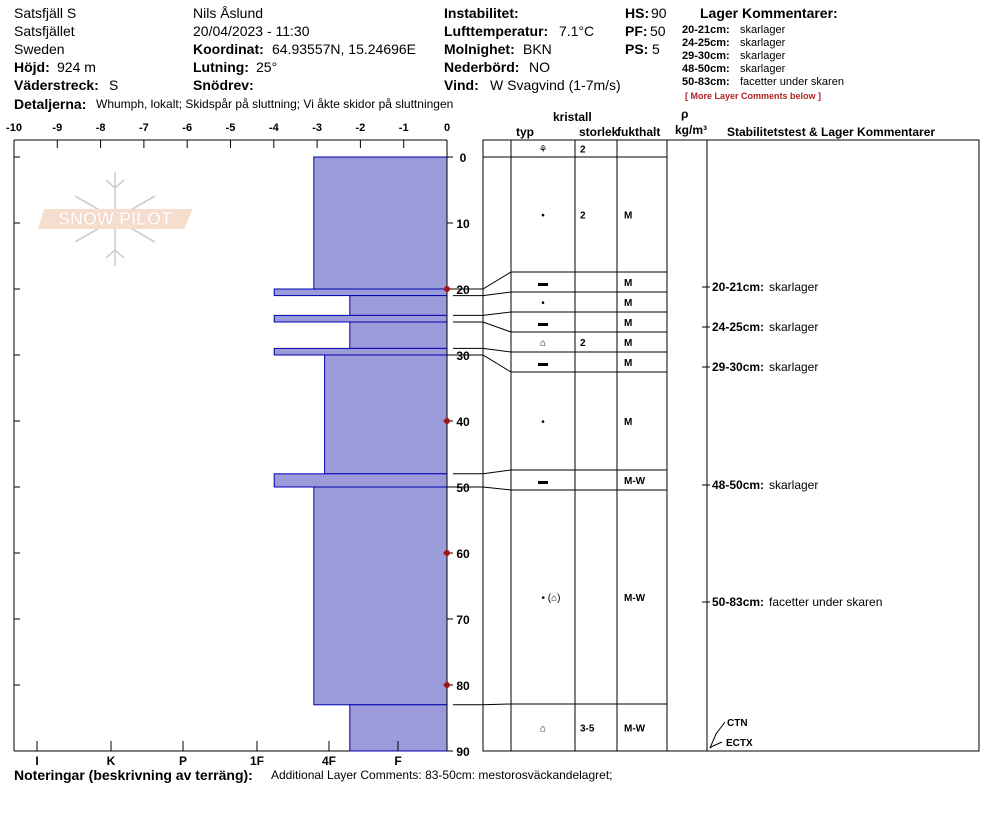 This screenshot has width=994, height=840. Describe the element at coordinates (463, 224) in the screenshot. I see `depth-tick-label: 10` at that location.